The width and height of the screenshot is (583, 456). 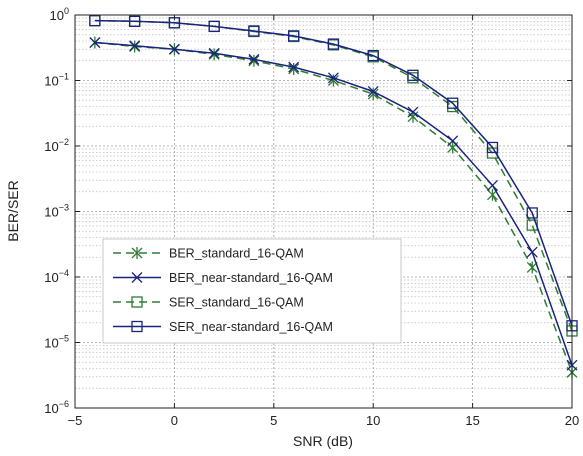 What do you see at coordinates (13, 210) in the screenshot?
I see `y-axis-label: BER/SER` at bounding box center [13, 210].